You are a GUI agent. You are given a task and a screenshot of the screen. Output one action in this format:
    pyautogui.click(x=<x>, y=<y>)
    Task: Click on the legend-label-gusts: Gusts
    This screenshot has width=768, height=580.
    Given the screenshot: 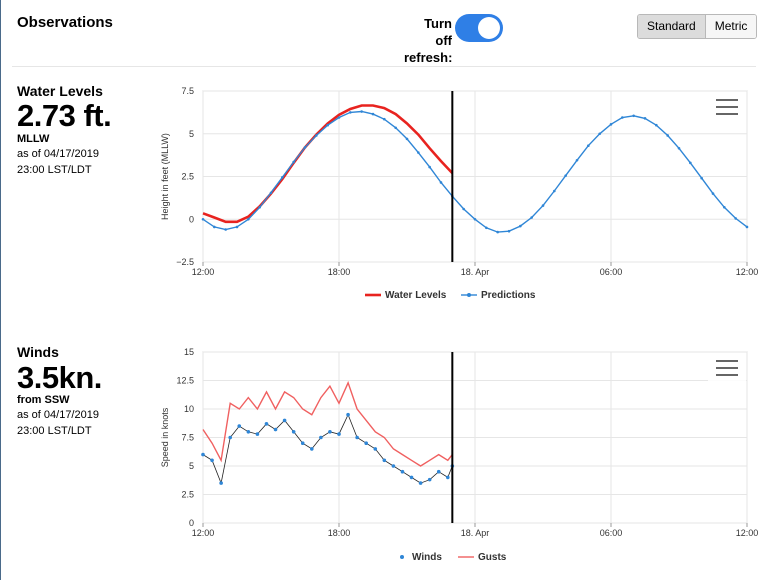 What is the action you would take?
    pyautogui.click(x=492, y=557)
    